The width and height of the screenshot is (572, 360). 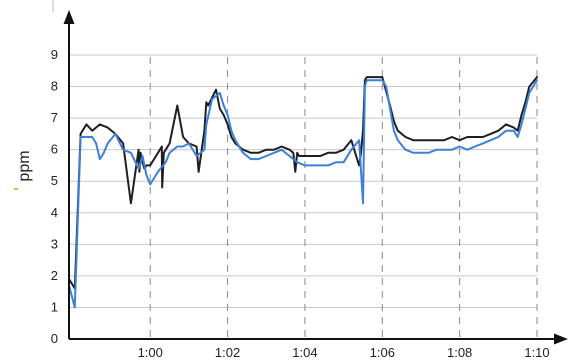 I want to click on y-tick-label: 0, so click(x=54, y=338).